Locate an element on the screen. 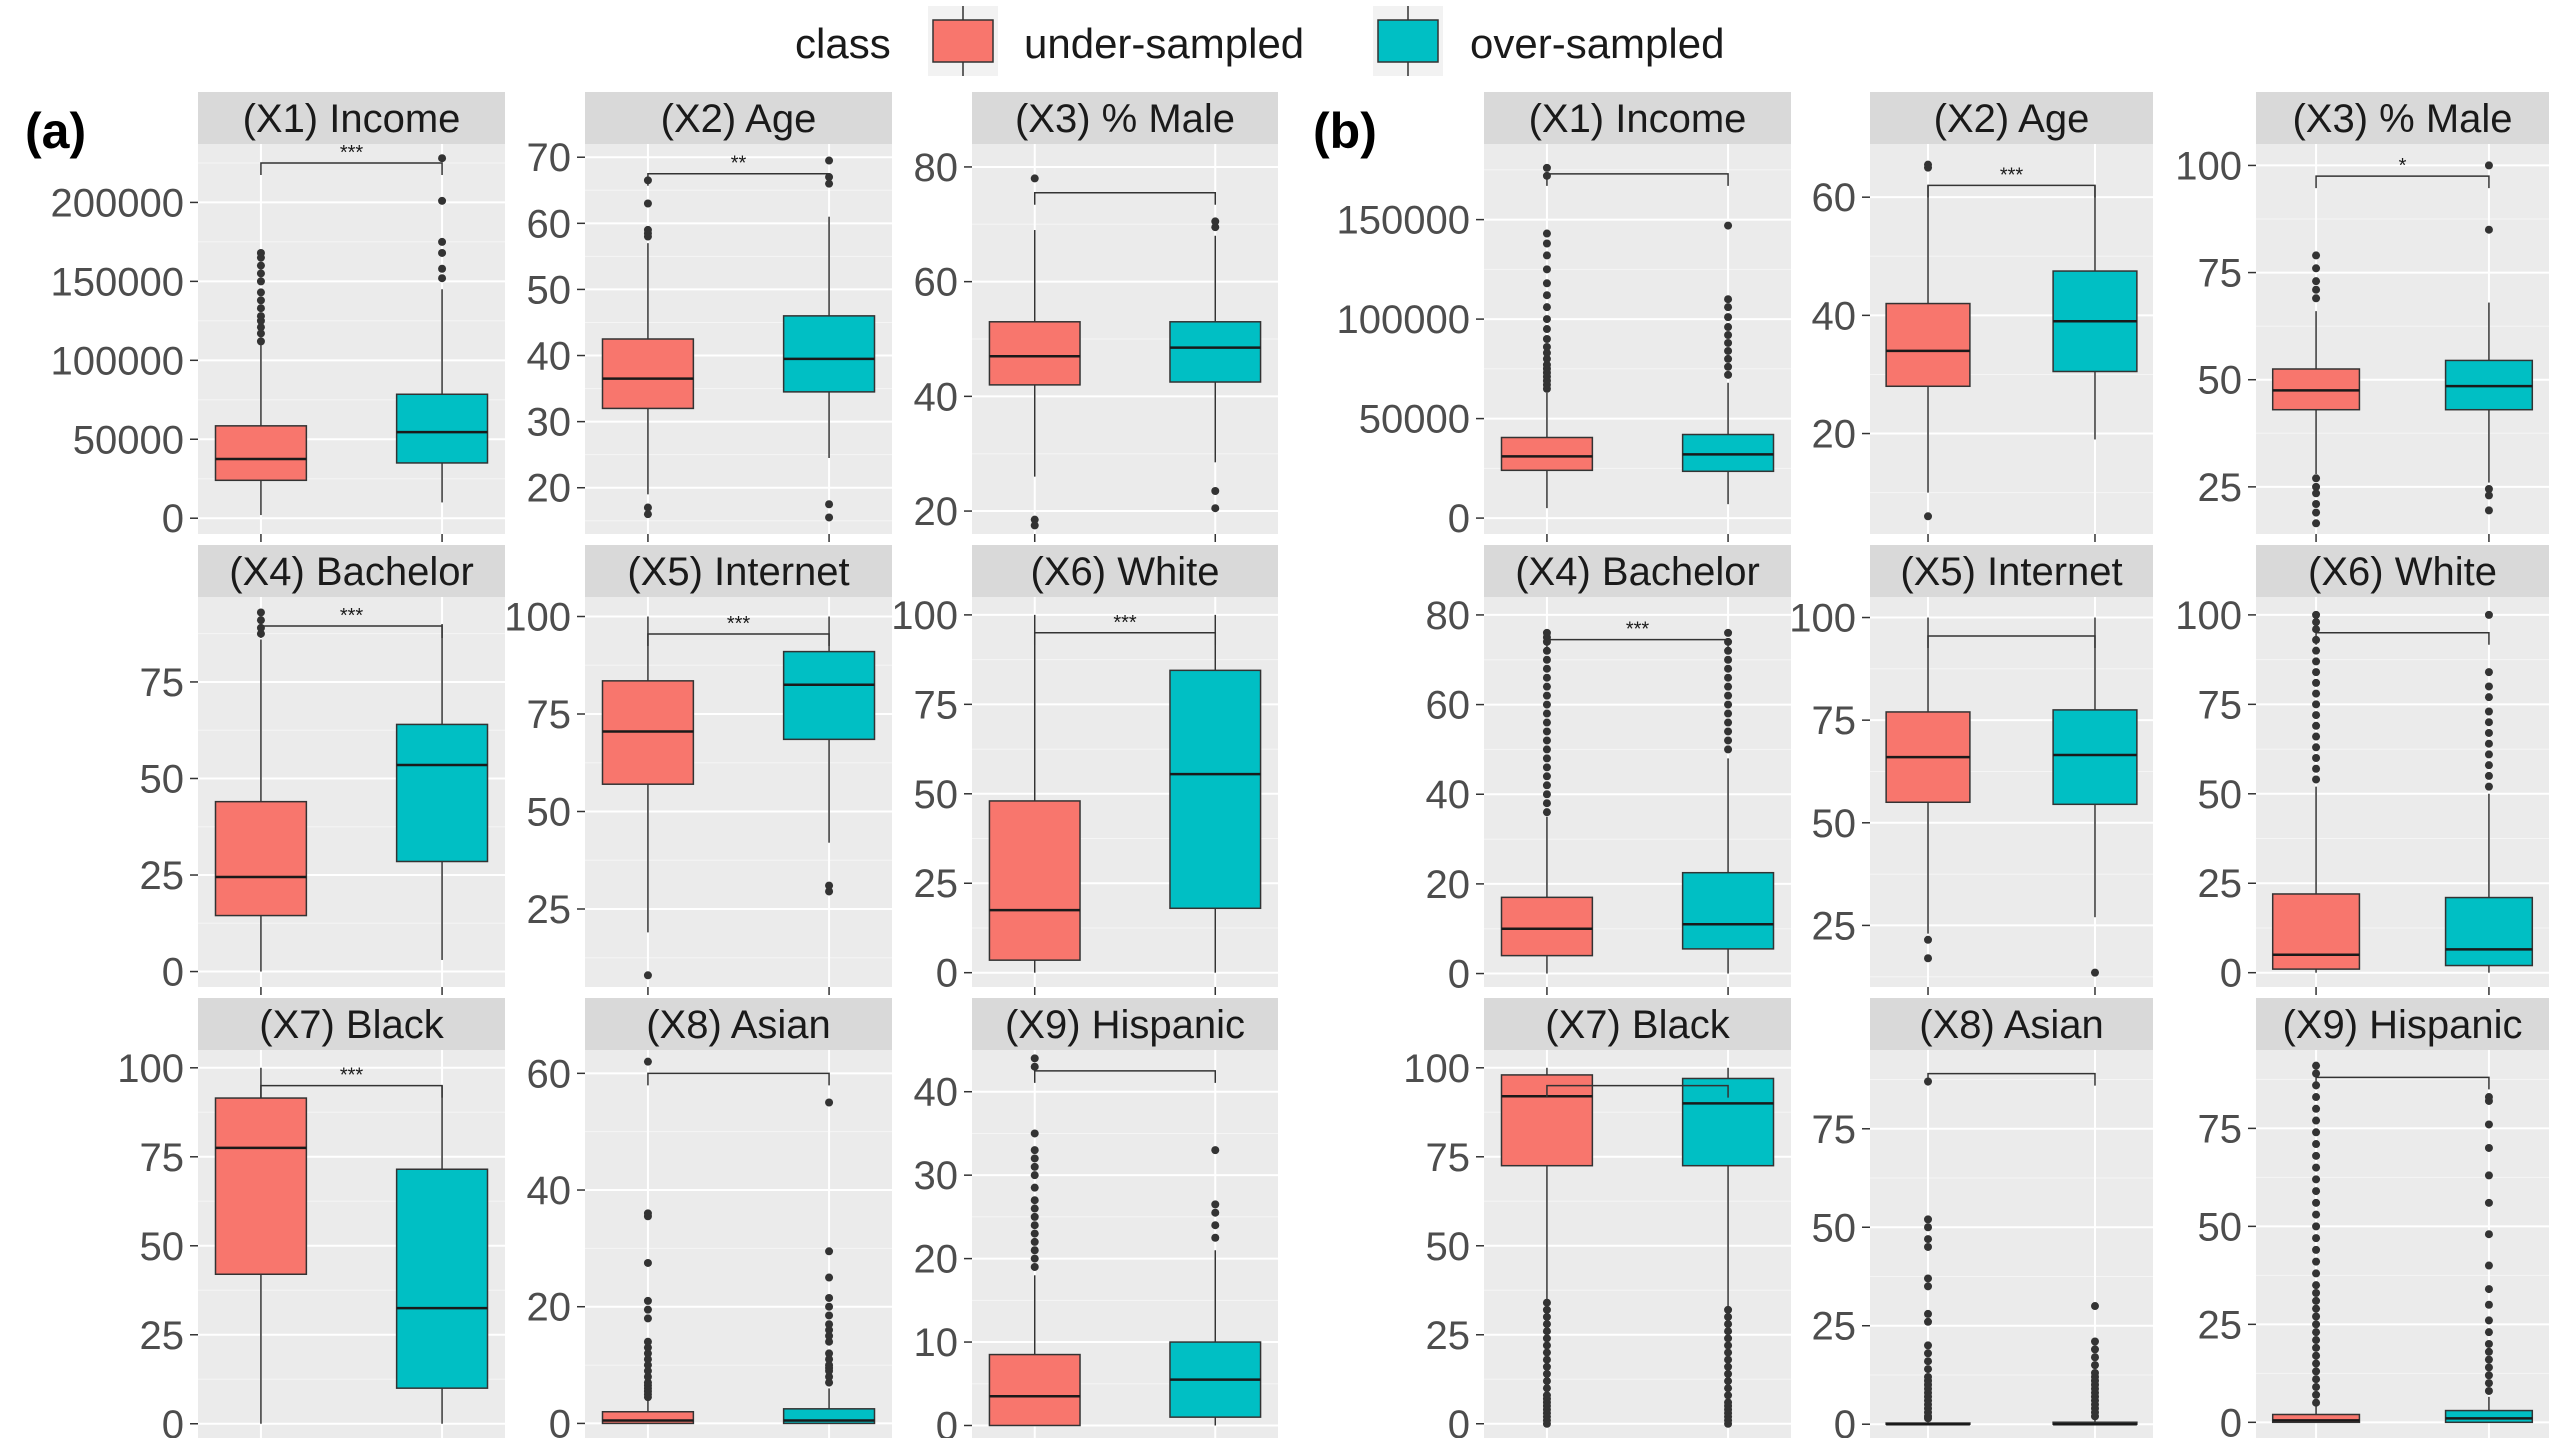 Image resolution: width=2549 pixels, height=1438 pixels. box-under-sampled-g1-p9 is located at coordinates (2316, 1418).